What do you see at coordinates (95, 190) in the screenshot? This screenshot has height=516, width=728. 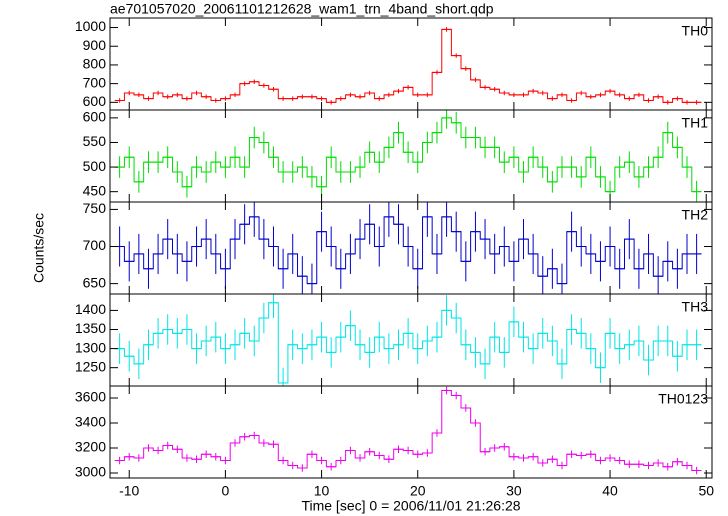 I see `y-tick-label: 450` at bounding box center [95, 190].